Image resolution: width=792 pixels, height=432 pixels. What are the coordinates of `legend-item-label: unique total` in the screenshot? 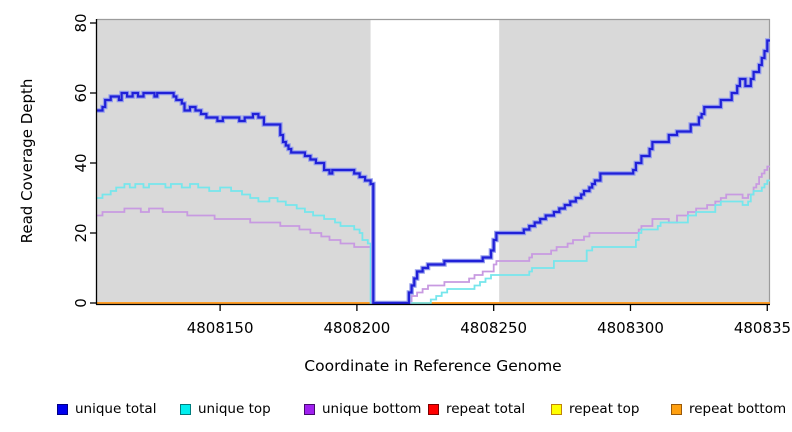 It's located at (116, 409).